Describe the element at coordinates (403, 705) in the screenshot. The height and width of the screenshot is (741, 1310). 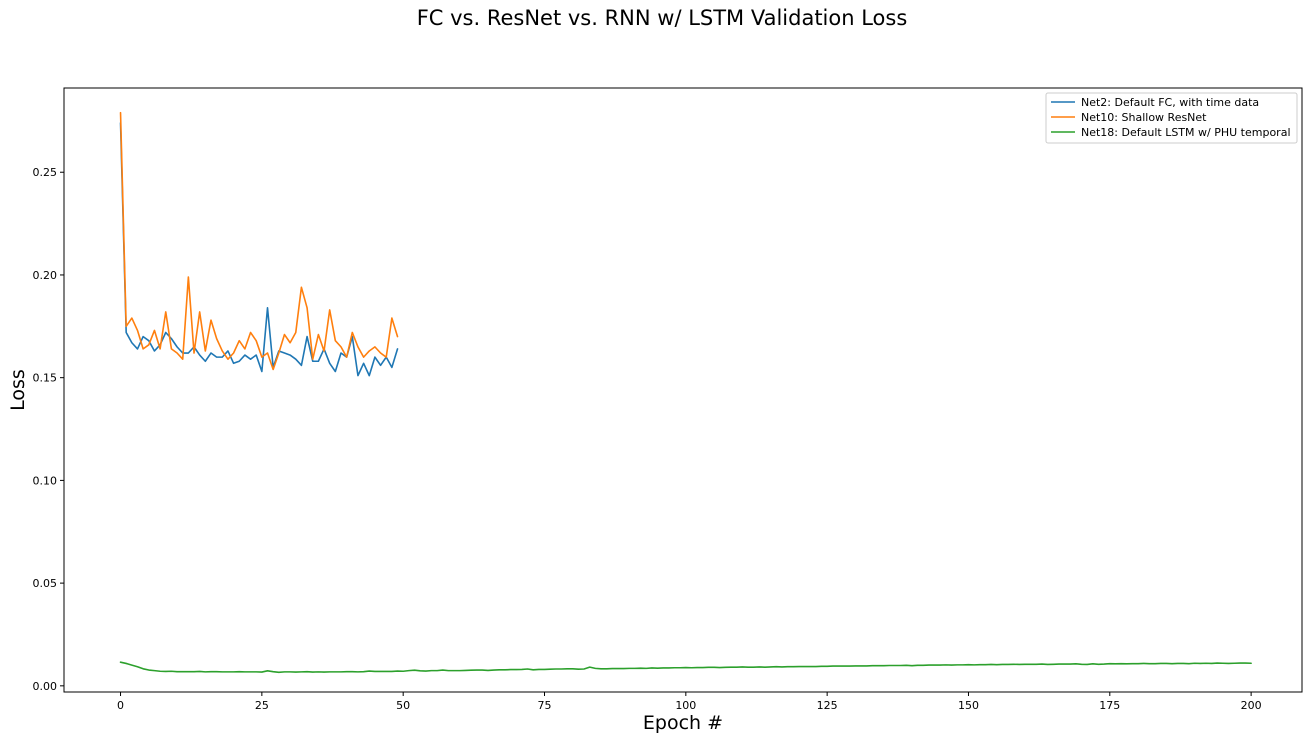
I see `x-tick-label: 50` at that location.